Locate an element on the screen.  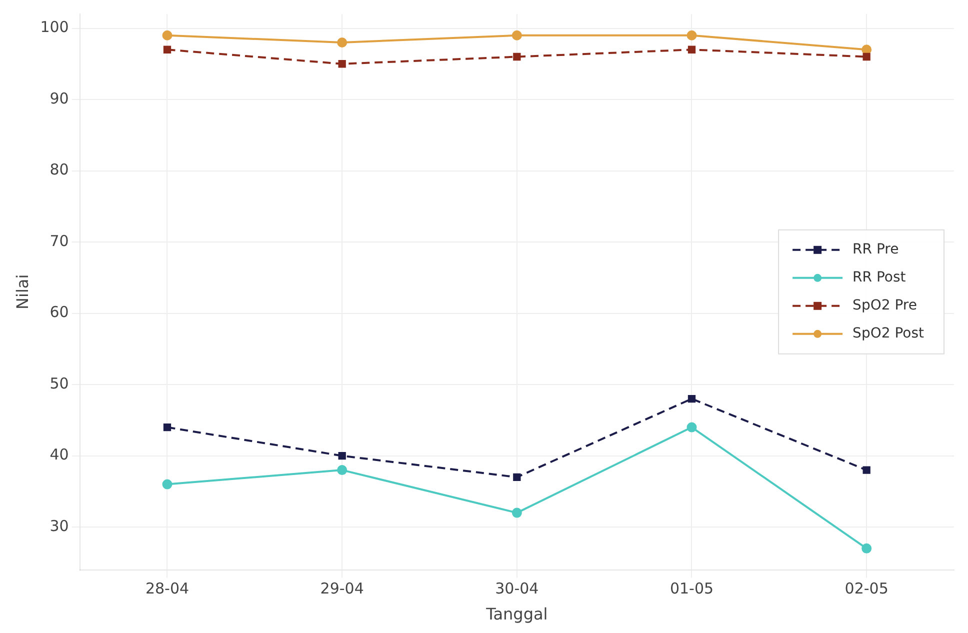
y-tick-label: 80 is located at coordinates (59, 169).